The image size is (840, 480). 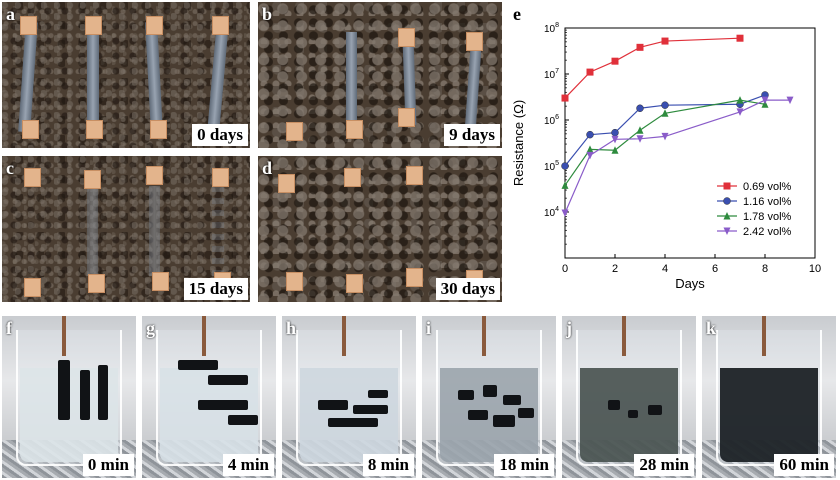 I want to click on x-tick-label: 8, so click(x=765, y=269).